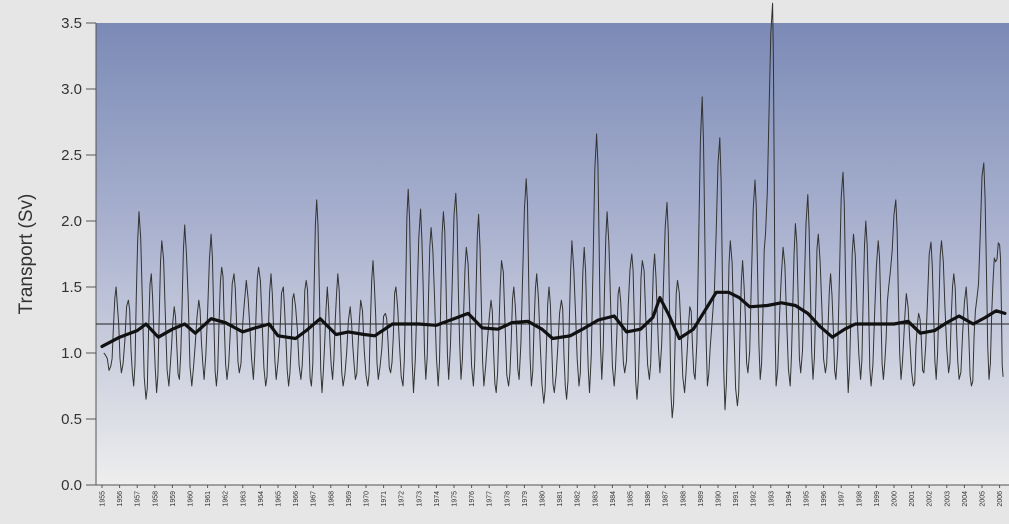  I want to click on y-tick-label: 0.5, so click(71, 419).